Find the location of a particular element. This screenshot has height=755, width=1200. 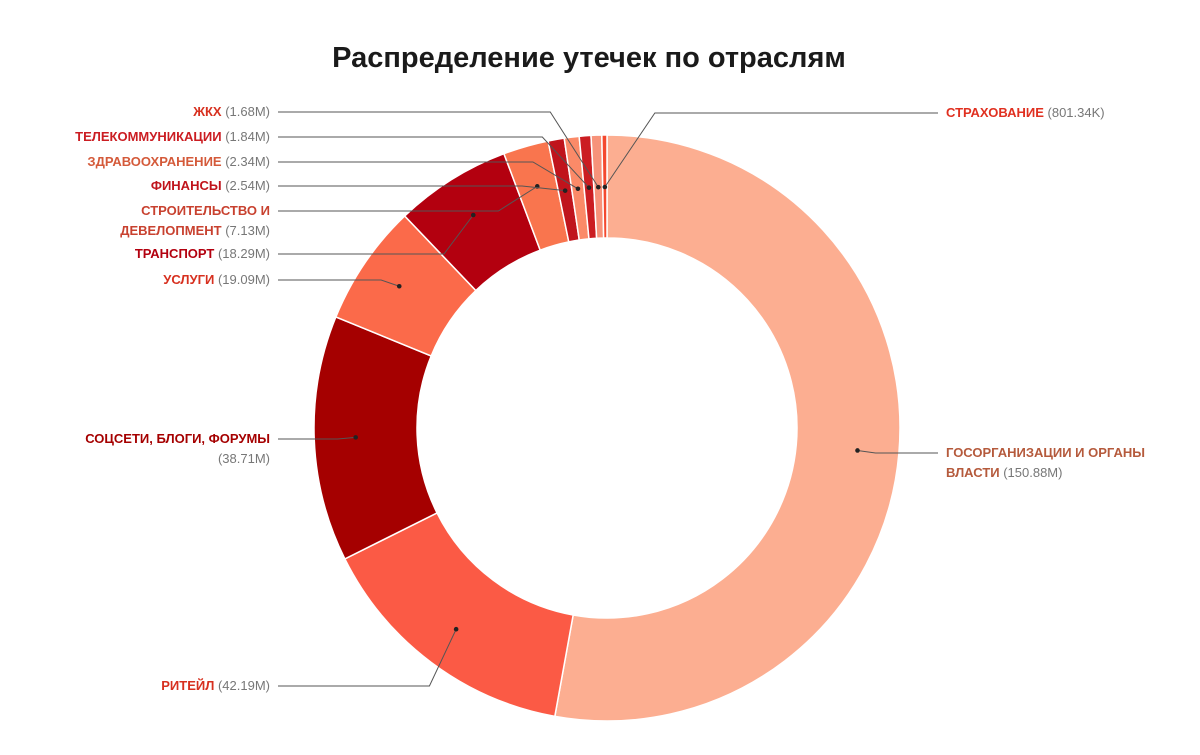

chart-title: Распределение утечек по отраслям is located at coordinates (589, 58).